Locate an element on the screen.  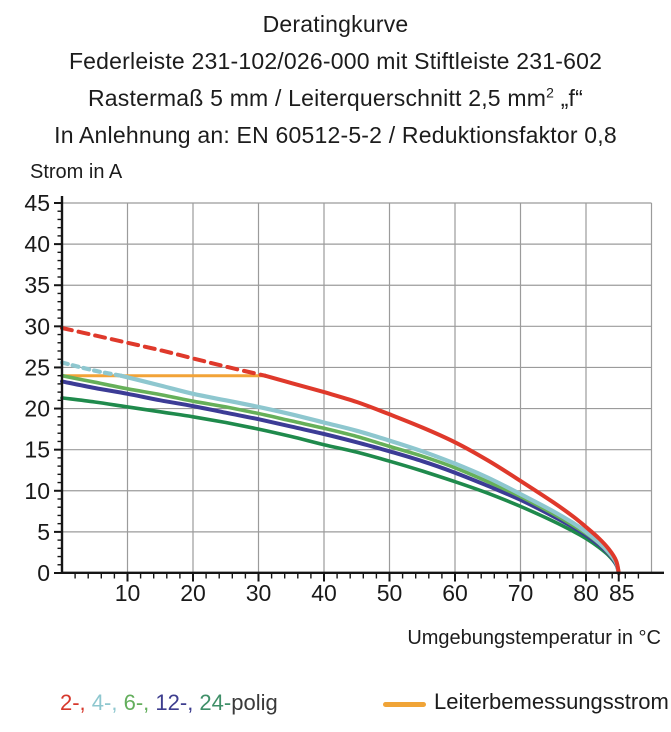
x-tick-label: 40 is located at coordinates (324, 593).